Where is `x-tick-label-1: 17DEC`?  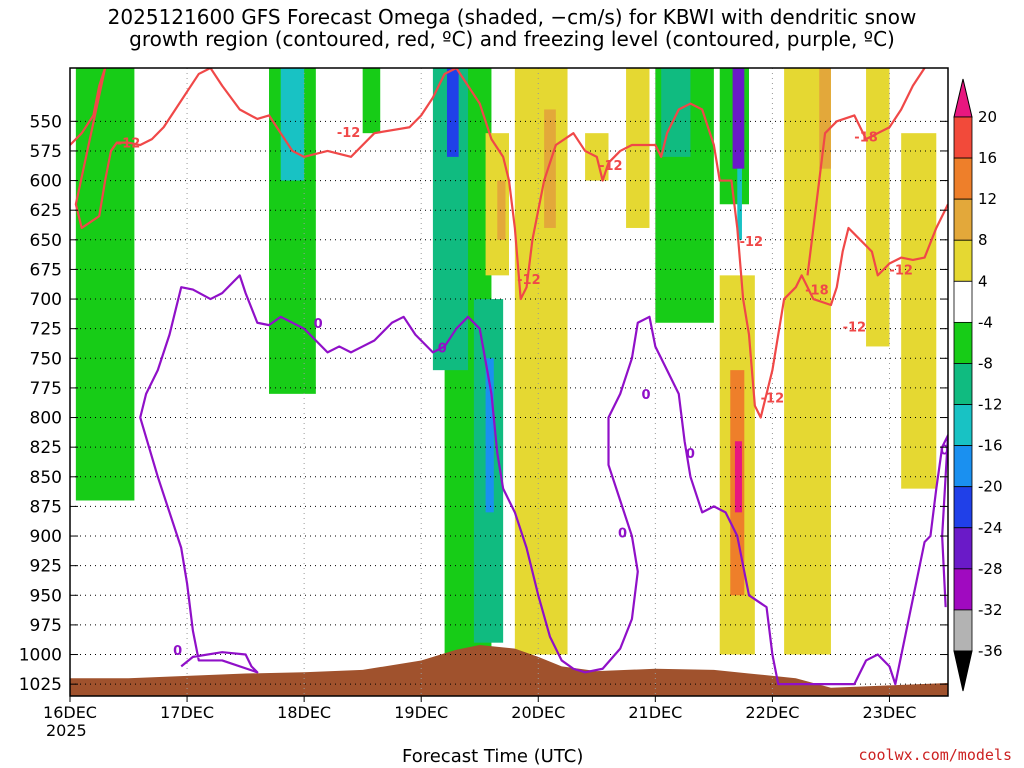
x-tick-label-1: 17DEC is located at coordinates (187, 712).